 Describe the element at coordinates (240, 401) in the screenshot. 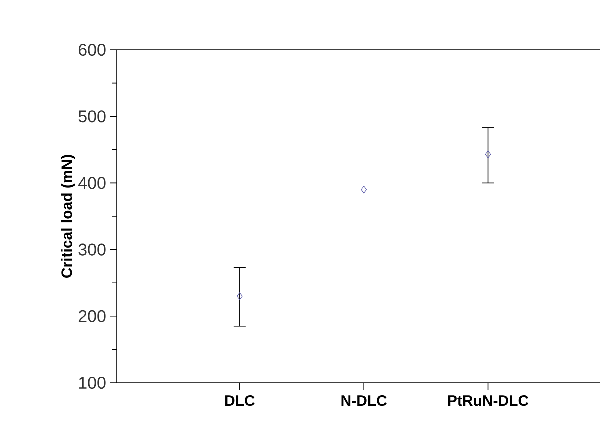

I see `x-tick-label: DLC` at that location.